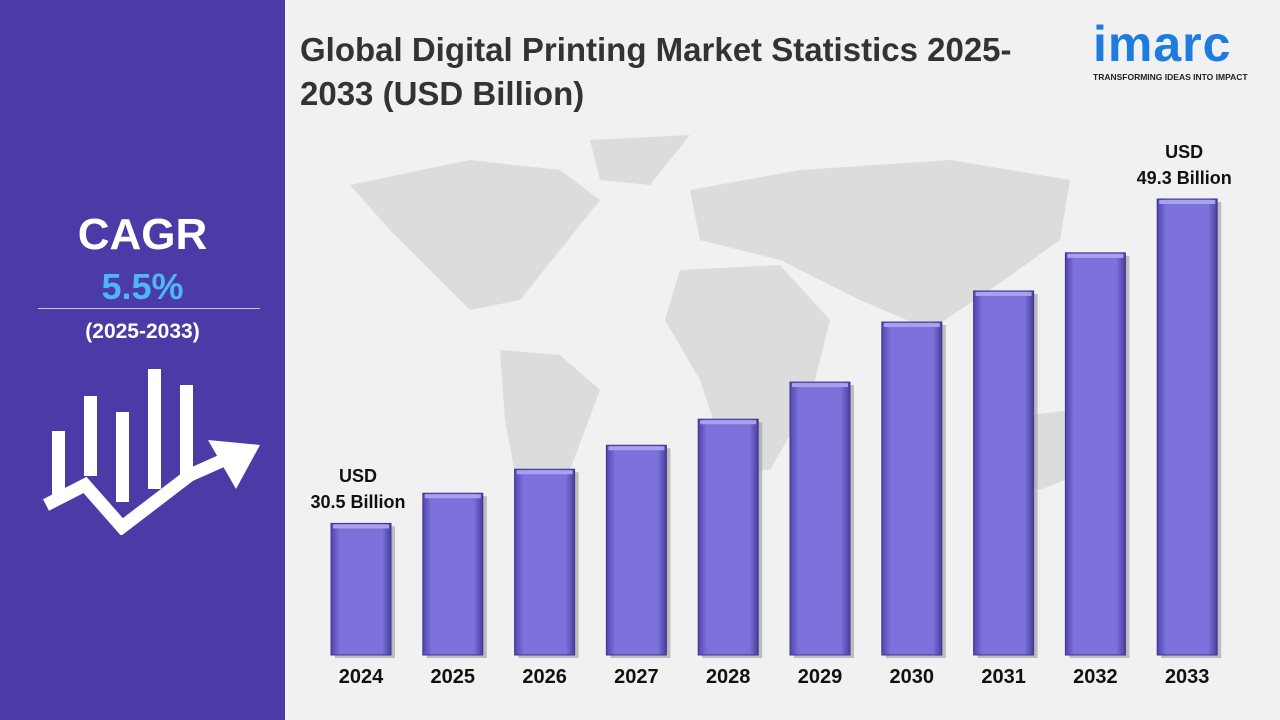  Describe the element at coordinates (151, 452) in the screenshot. I see `growth-icon` at that location.